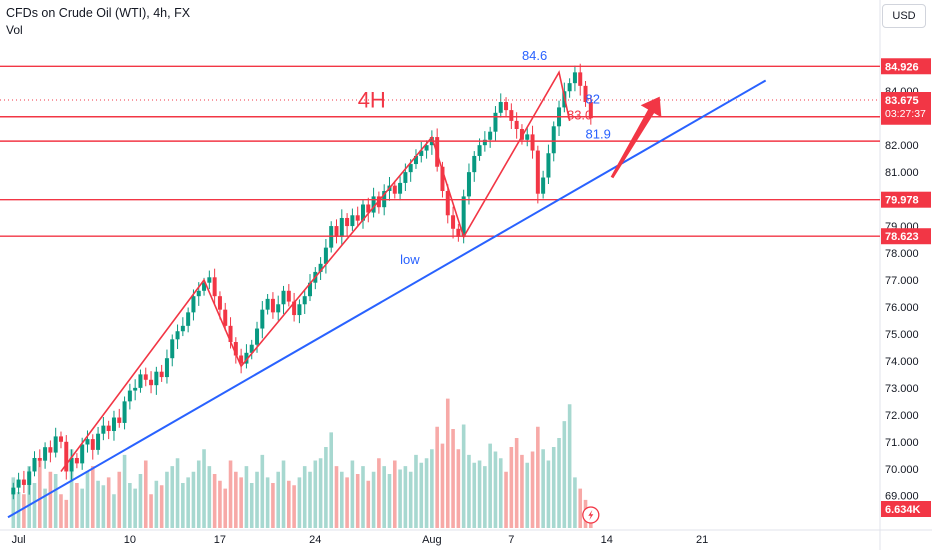 Image resolution: width=932 pixels, height=550 pixels. I want to click on x-tick-label: 21, so click(702, 540).